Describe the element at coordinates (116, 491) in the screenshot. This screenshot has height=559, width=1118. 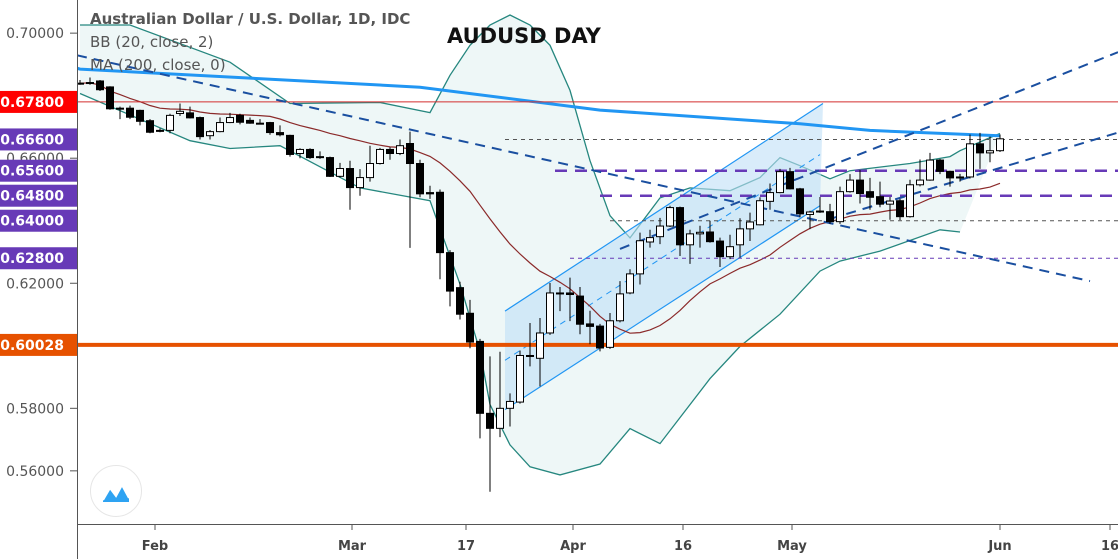
I see `tradingview-logo-icon` at that location.